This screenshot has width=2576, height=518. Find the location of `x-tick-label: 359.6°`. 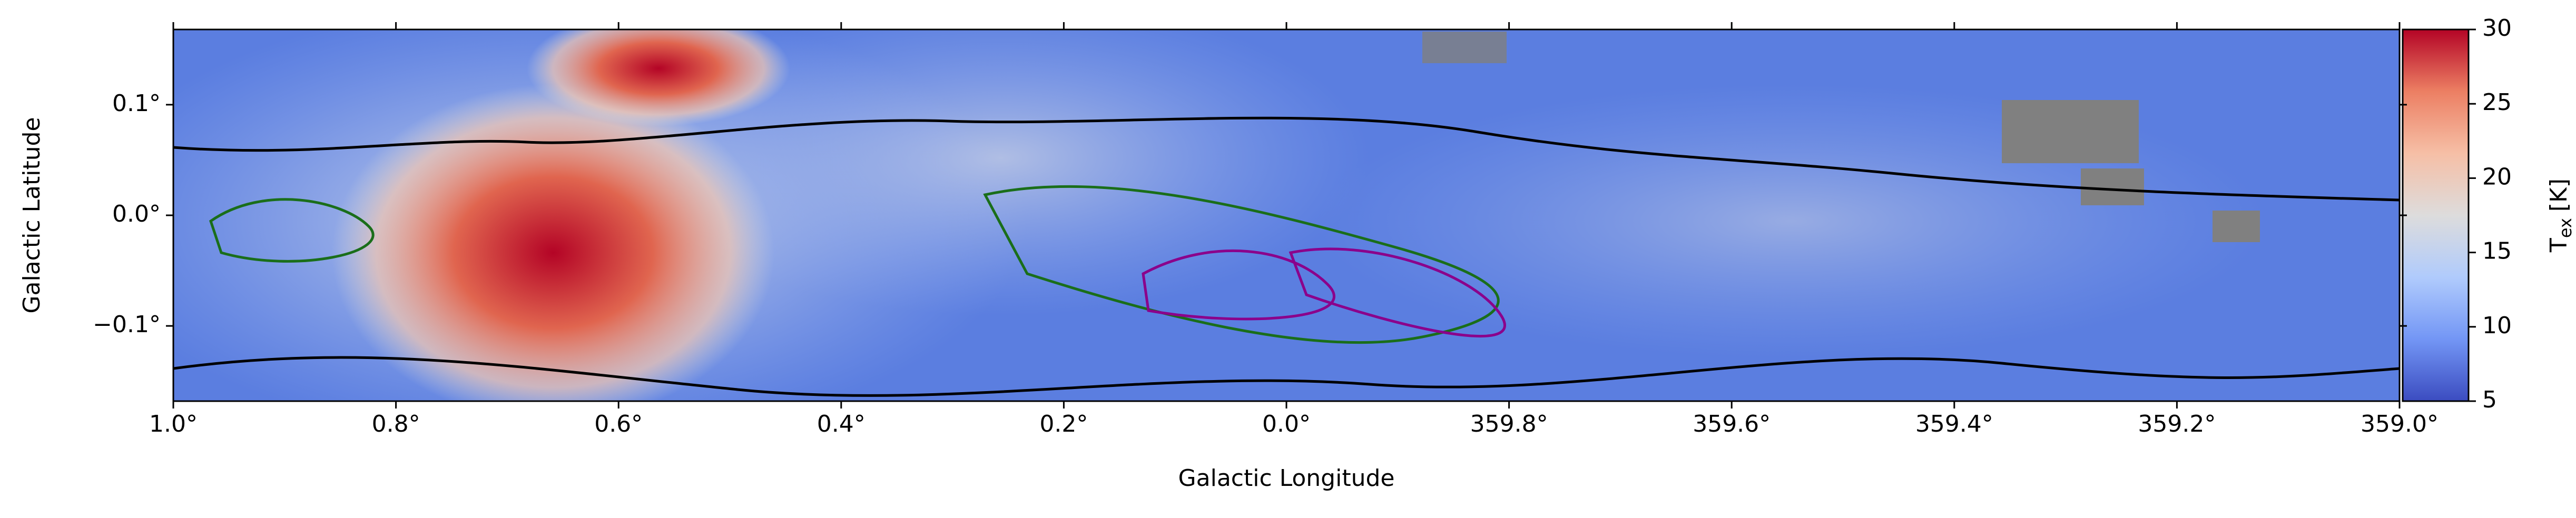

x-tick-label: 359.6° is located at coordinates (1732, 424).